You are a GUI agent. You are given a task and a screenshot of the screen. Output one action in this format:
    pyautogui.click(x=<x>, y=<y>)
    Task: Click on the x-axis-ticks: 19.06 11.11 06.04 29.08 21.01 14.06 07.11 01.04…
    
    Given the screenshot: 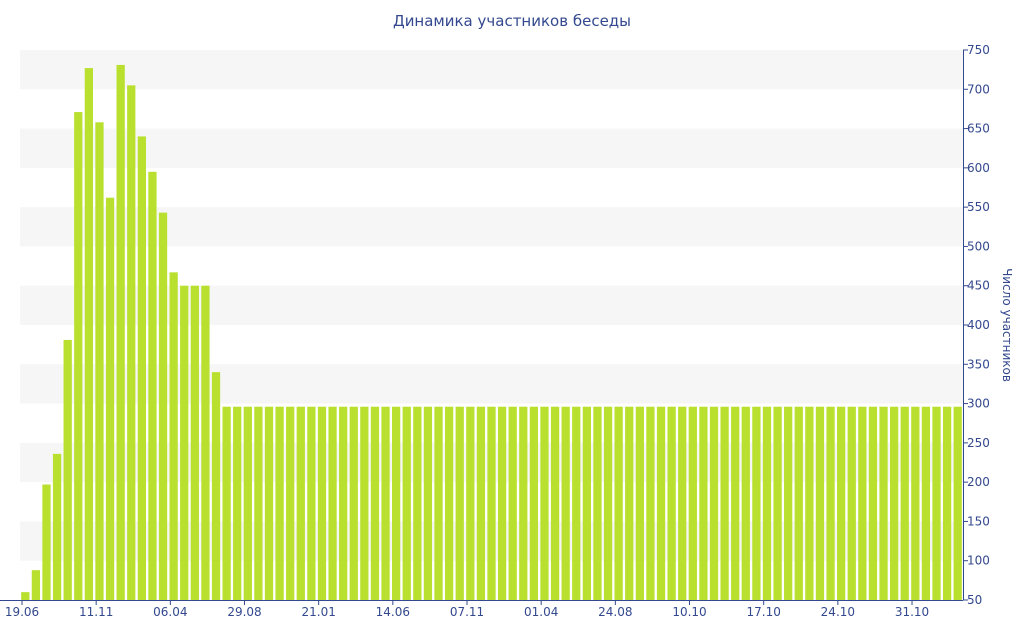 What is the action you would take?
    pyautogui.click(x=467, y=609)
    